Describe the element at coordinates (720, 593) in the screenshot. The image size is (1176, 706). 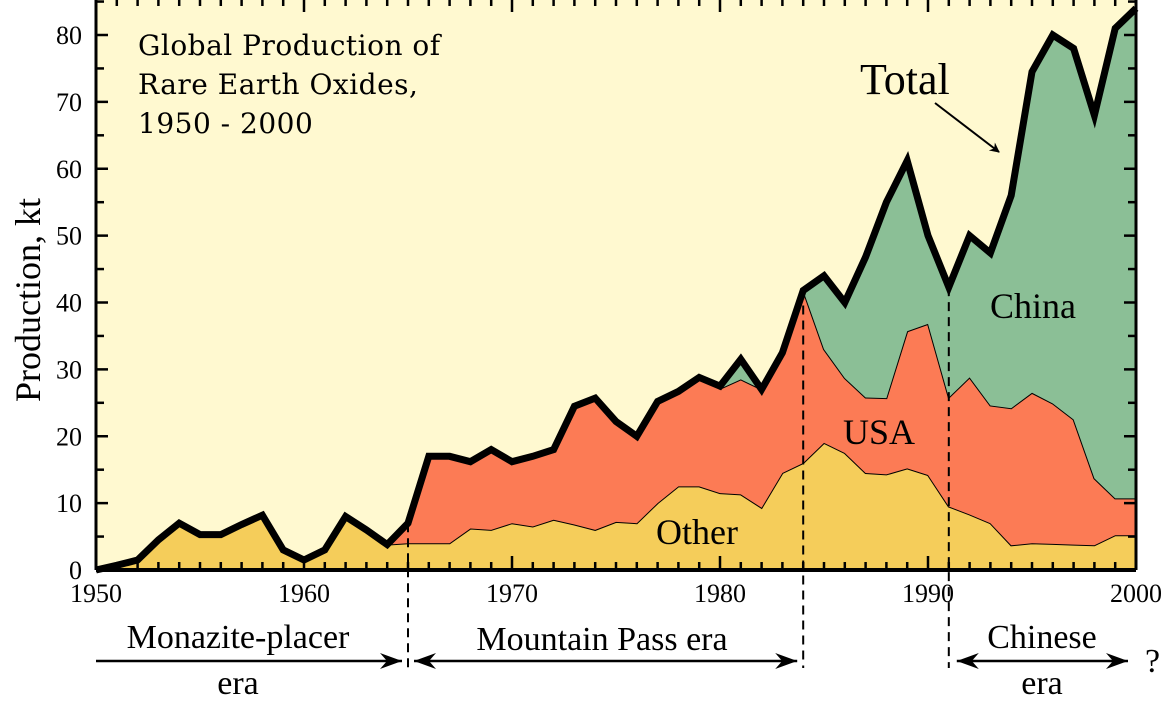
I see `x-tick-label: 1980` at that location.